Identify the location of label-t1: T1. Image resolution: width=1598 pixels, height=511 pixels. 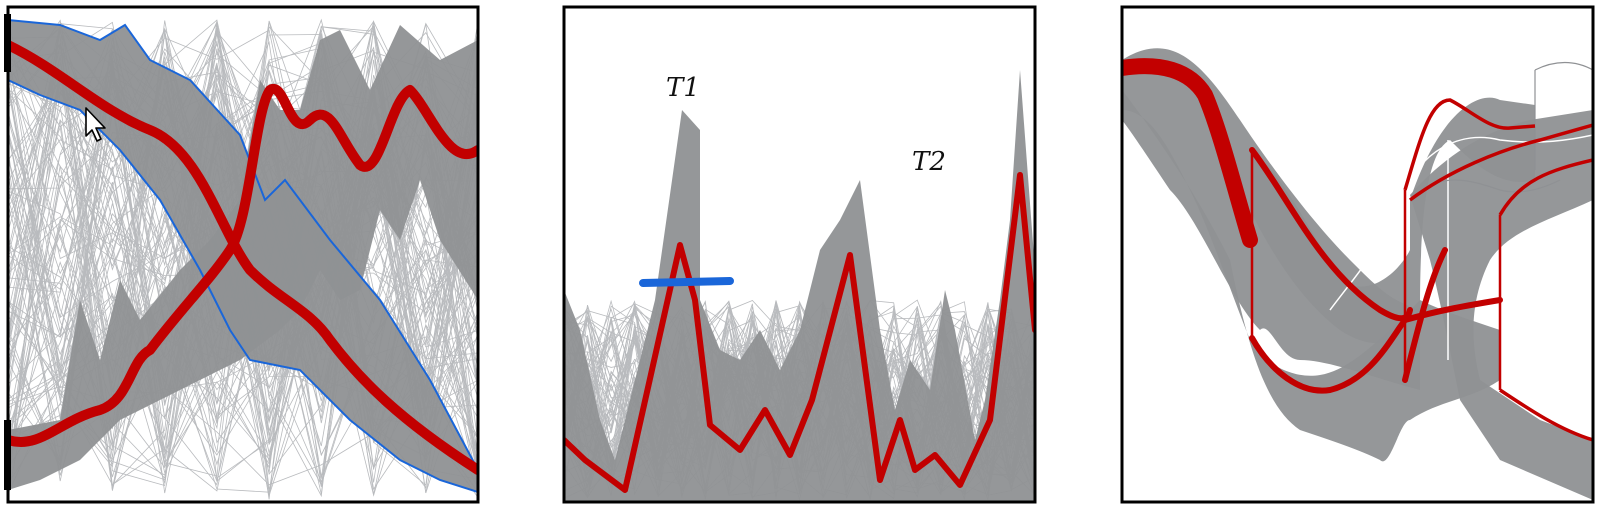
(683, 88).